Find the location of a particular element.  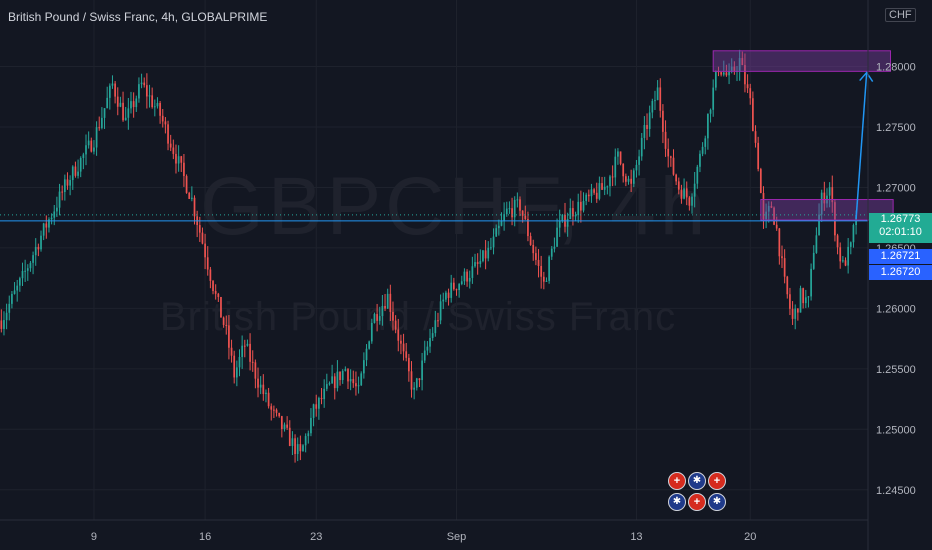

supply-zone is located at coordinates (801, 61).